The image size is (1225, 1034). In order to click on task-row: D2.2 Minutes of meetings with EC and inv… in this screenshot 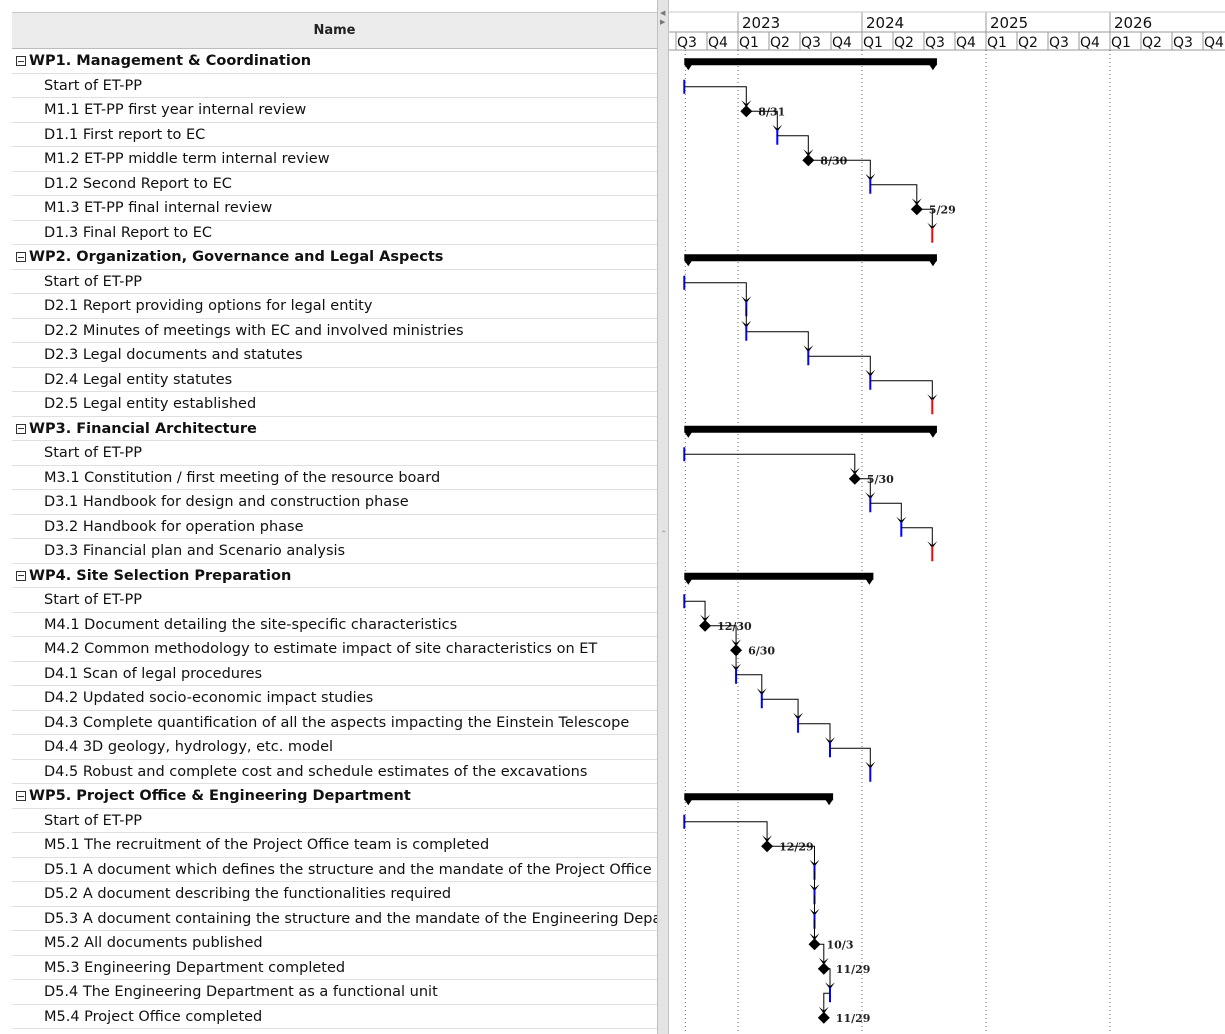, I will do `click(334, 331)`.